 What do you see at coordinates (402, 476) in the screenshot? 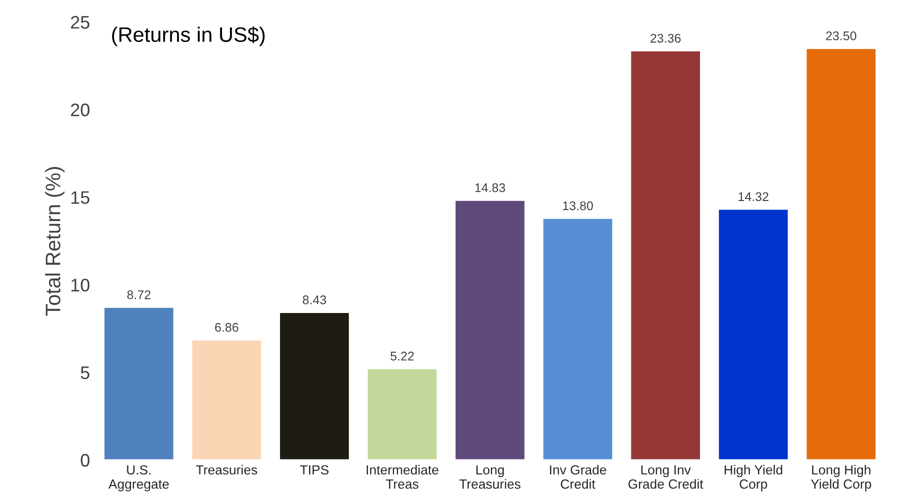
I see `x-tick-label: Intermediate Treas` at bounding box center [402, 476].